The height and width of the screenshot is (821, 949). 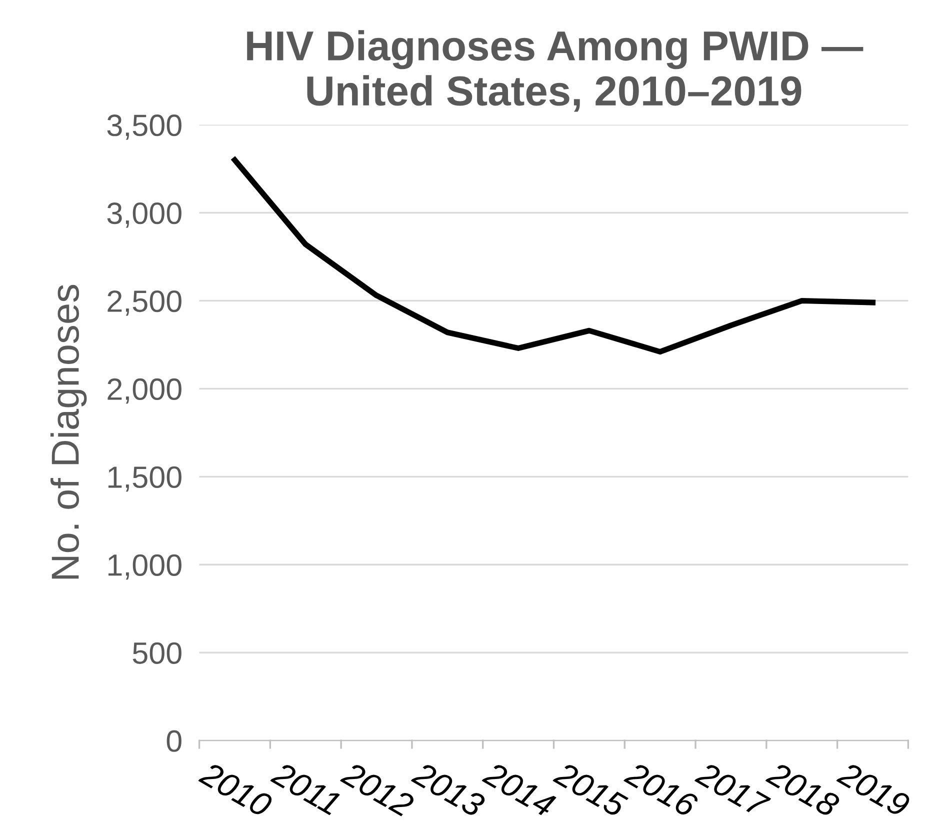 What do you see at coordinates (174, 741) in the screenshot?
I see `y-tick-label: 0` at bounding box center [174, 741].